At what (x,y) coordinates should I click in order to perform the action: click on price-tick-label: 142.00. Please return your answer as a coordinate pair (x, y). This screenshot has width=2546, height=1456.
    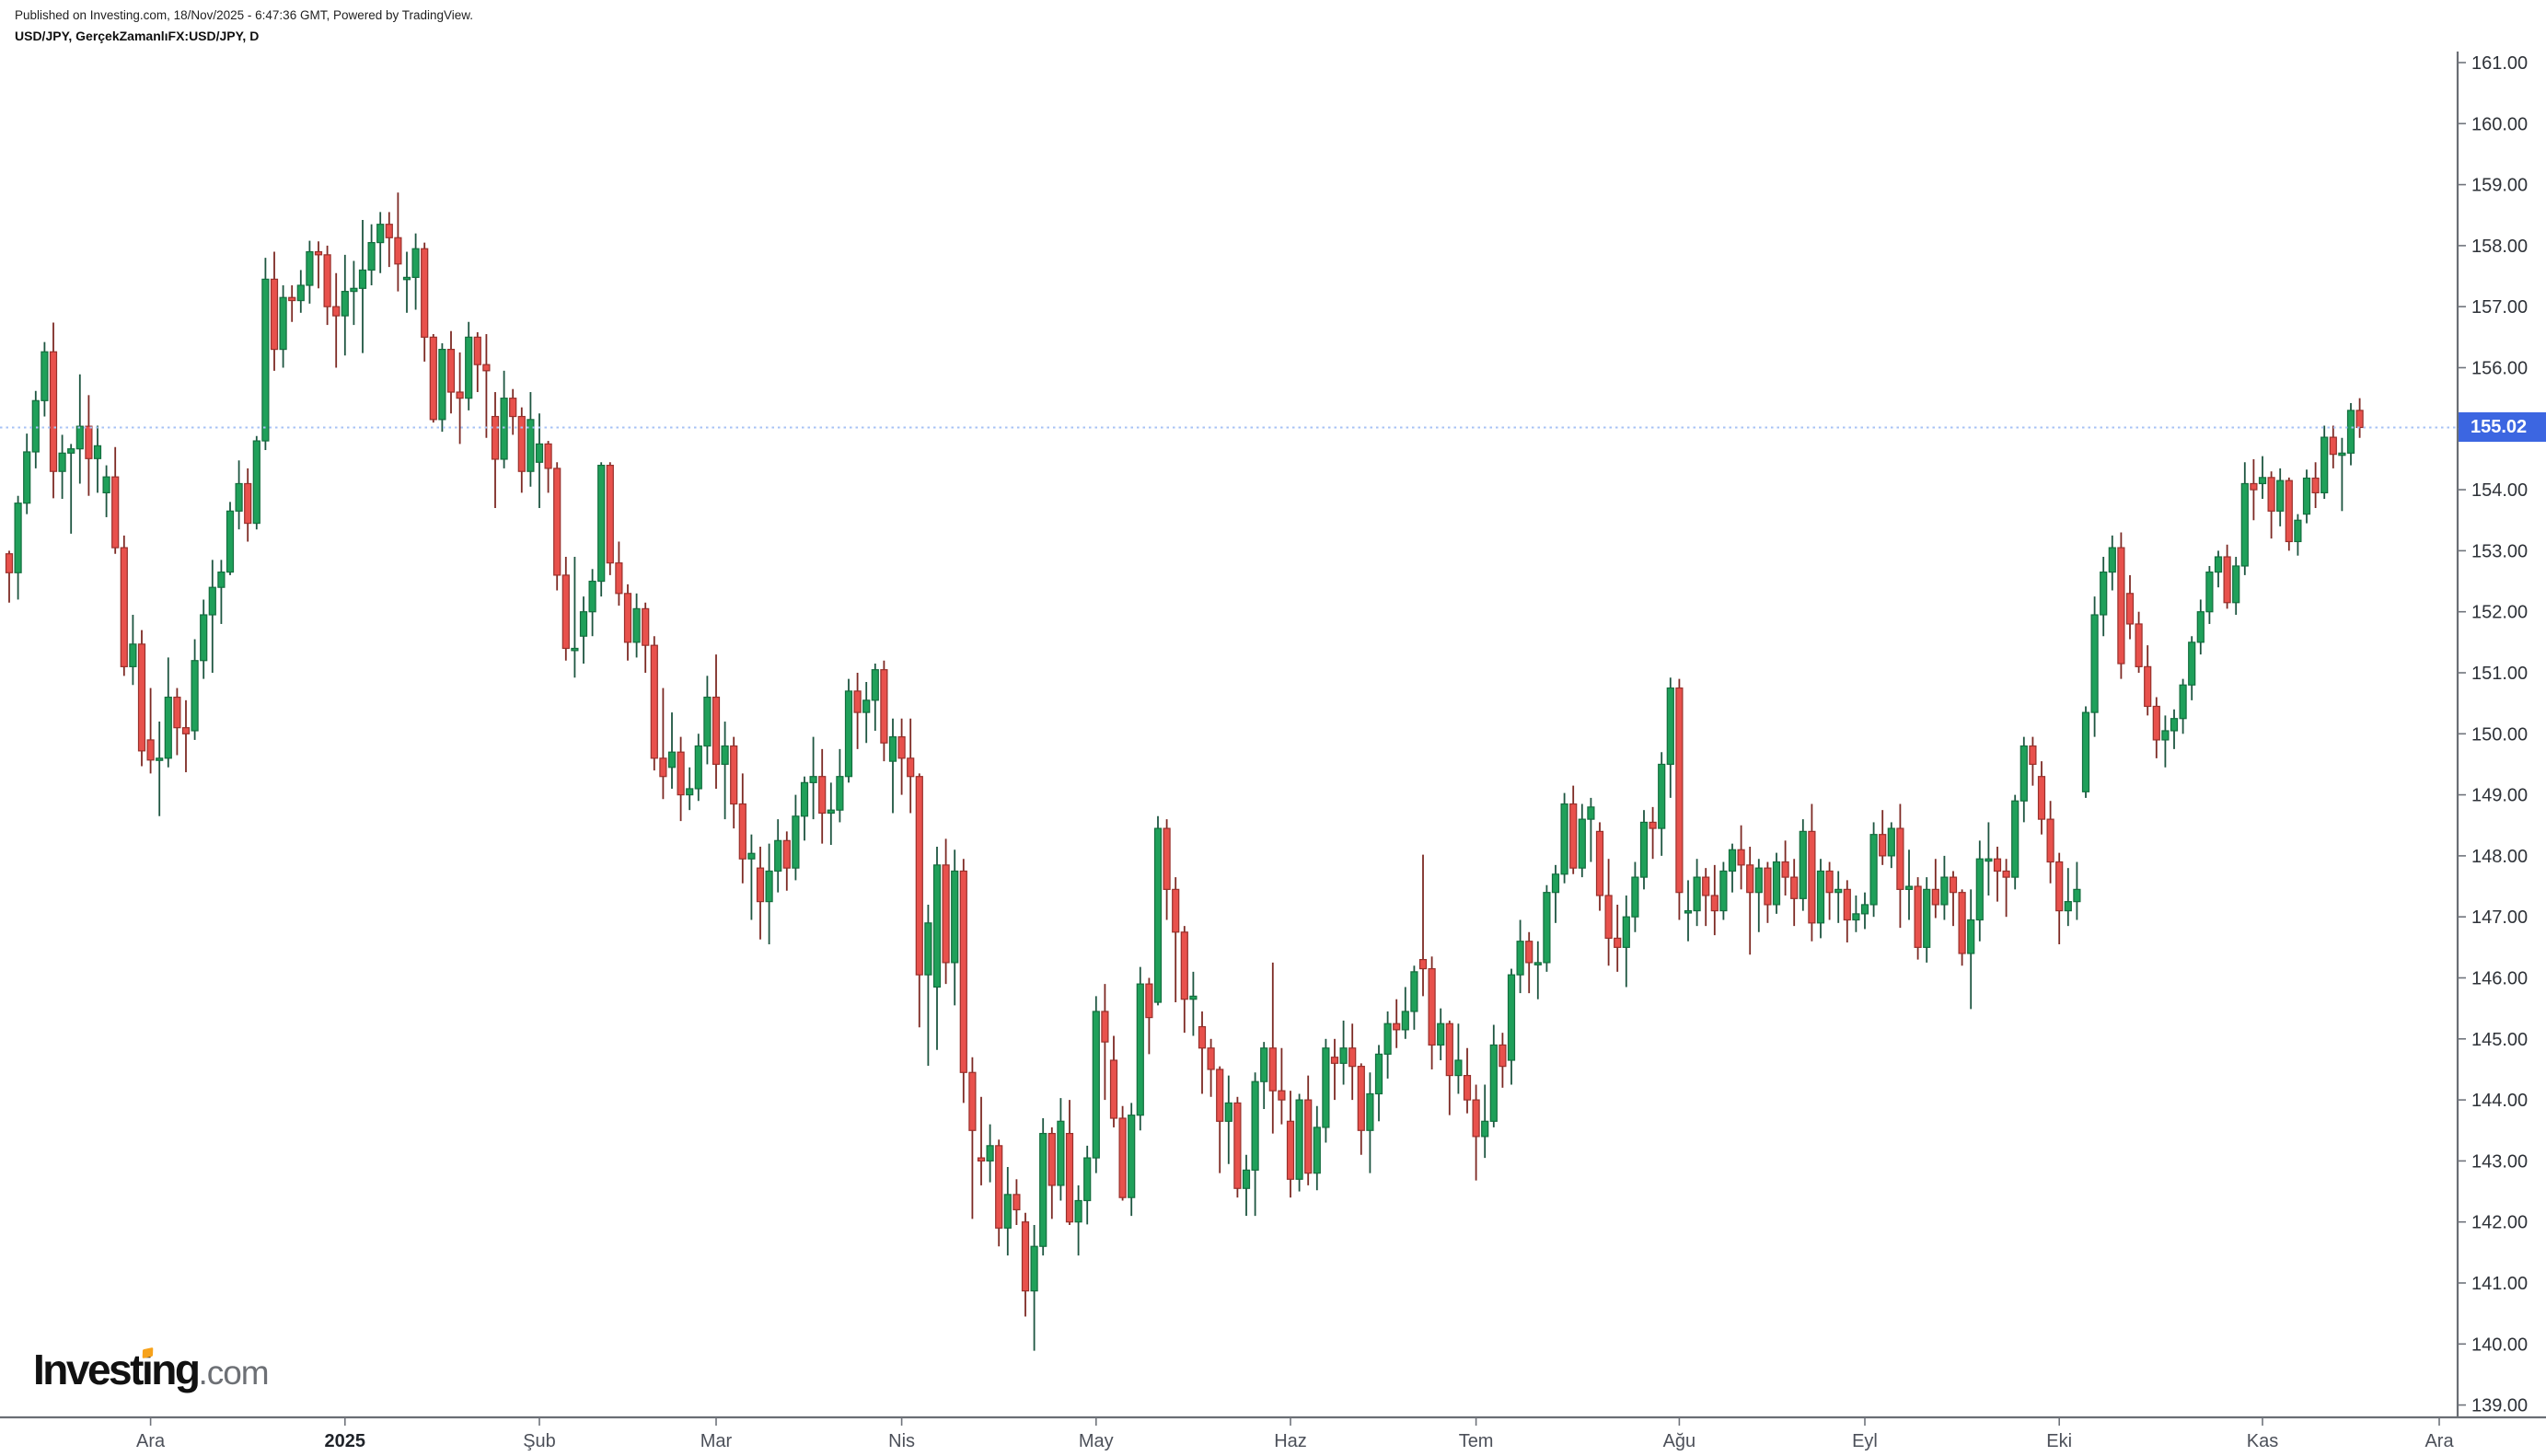
    Looking at the image, I should click on (2499, 1223).